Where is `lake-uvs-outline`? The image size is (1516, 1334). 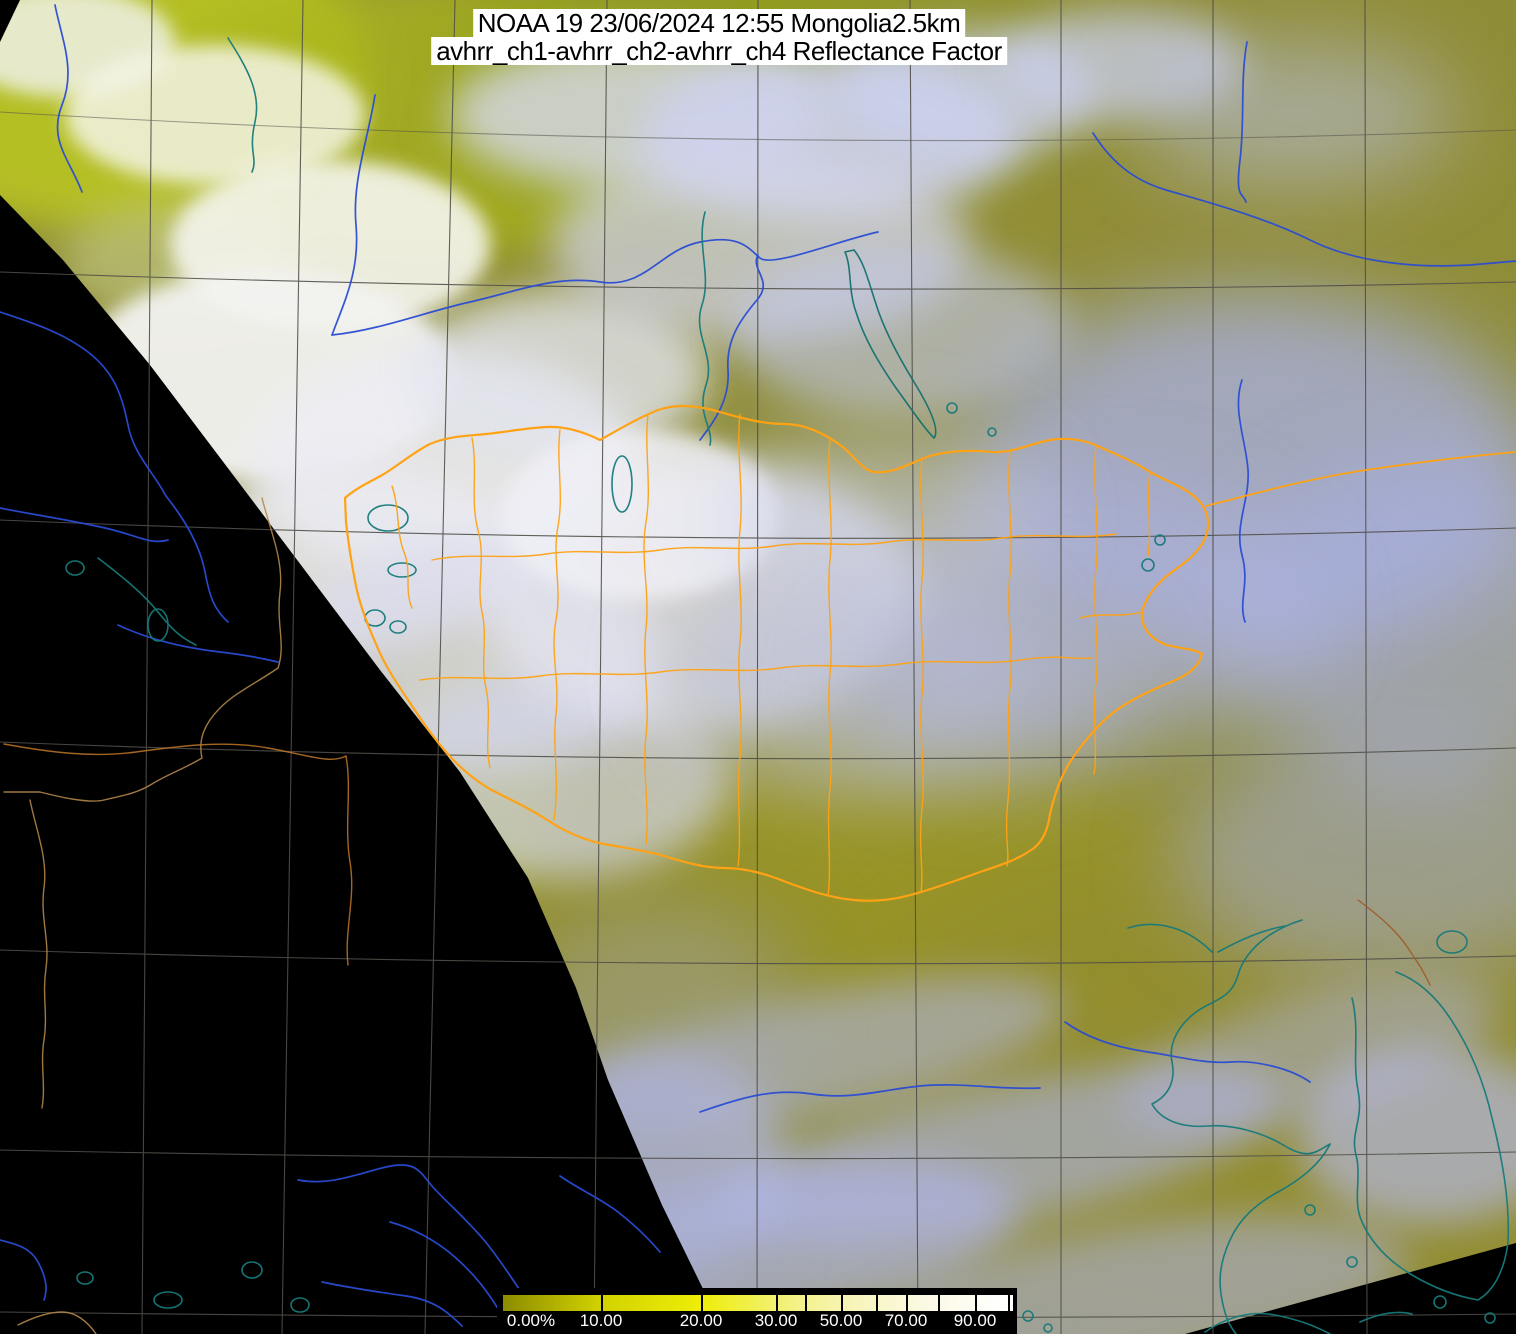
lake-uvs-outline is located at coordinates (388, 518).